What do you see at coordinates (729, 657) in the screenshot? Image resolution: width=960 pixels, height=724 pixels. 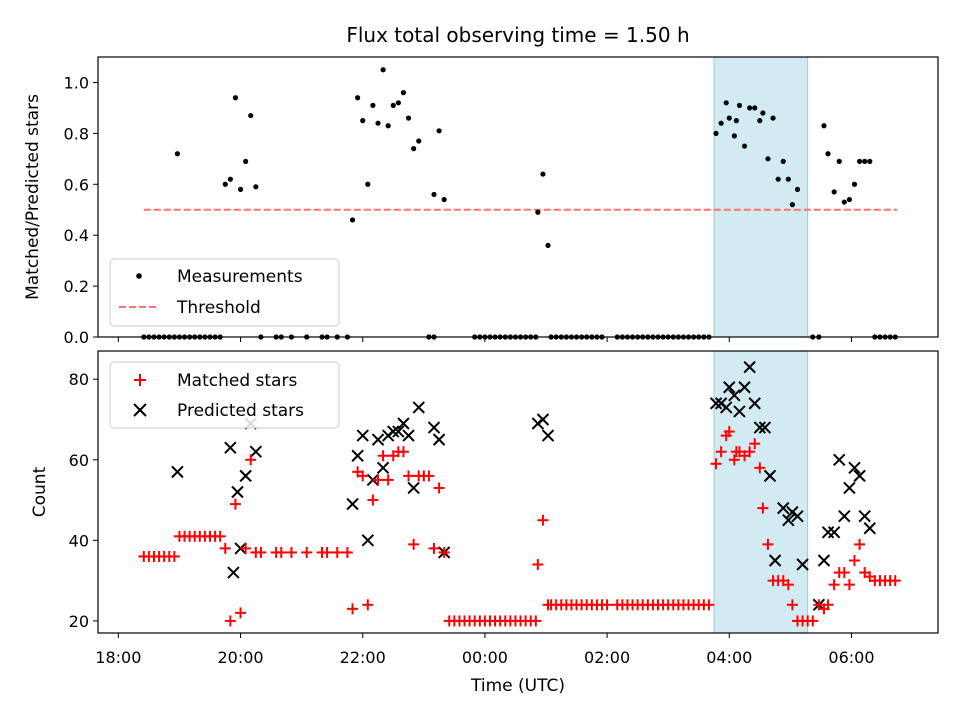 I see `x-tick-label: 04:00` at bounding box center [729, 657].